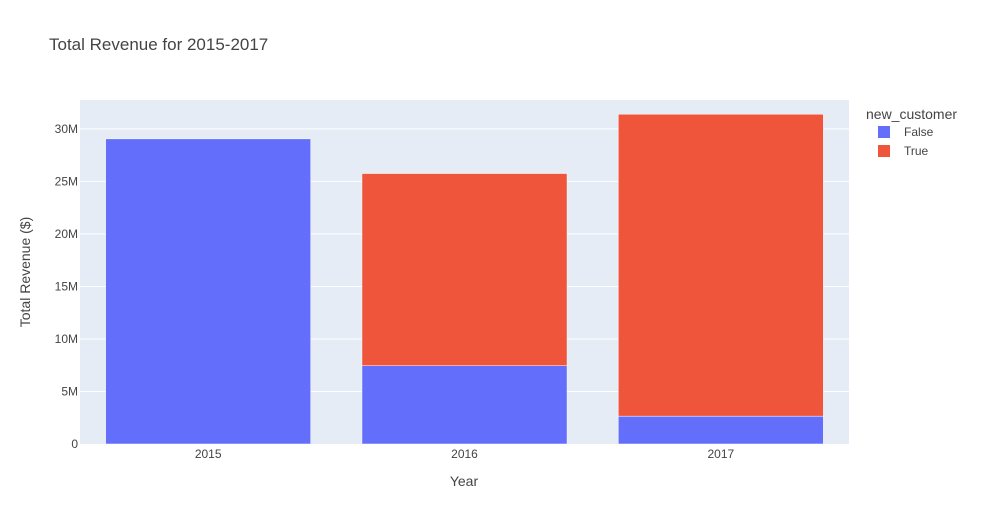 This screenshot has width=983, height=525. Describe the element at coordinates (208, 291) in the screenshot. I see `bar-2015-false` at that location.